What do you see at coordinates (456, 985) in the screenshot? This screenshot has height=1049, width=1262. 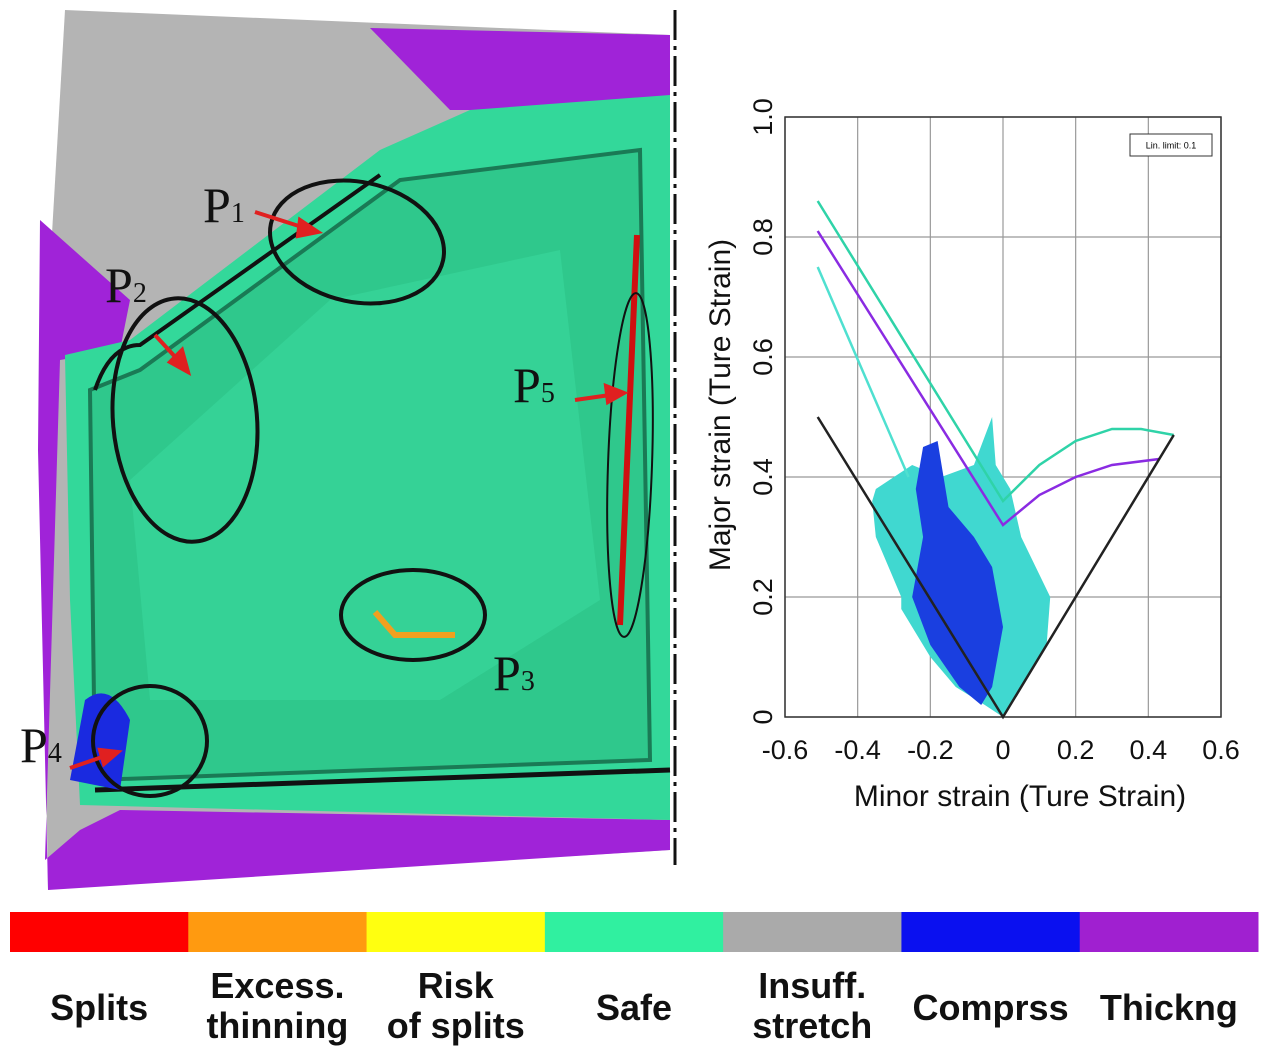 I see `legend-label: Risk` at bounding box center [456, 985].